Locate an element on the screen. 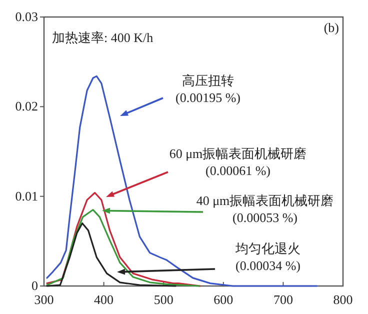 Image resolution: width=368 pixels, height=314 pixels. annotation: 高压扭转 (0.00195 %) is located at coordinates (208, 89).